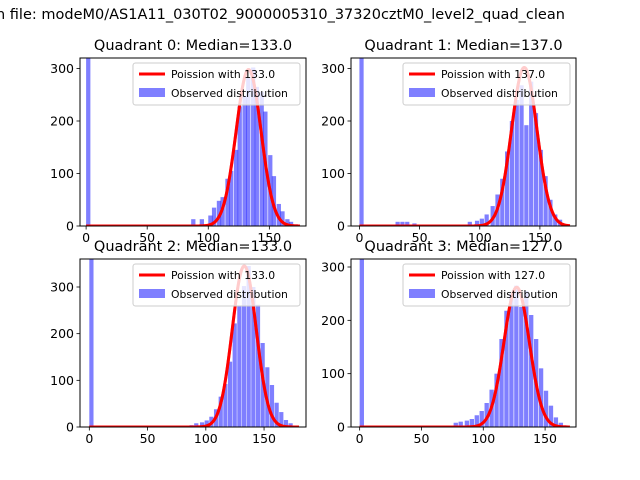 The image size is (640, 480). Describe the element at coordinates (464, 145) in the screenshot. I see `fit-curve` at that location.